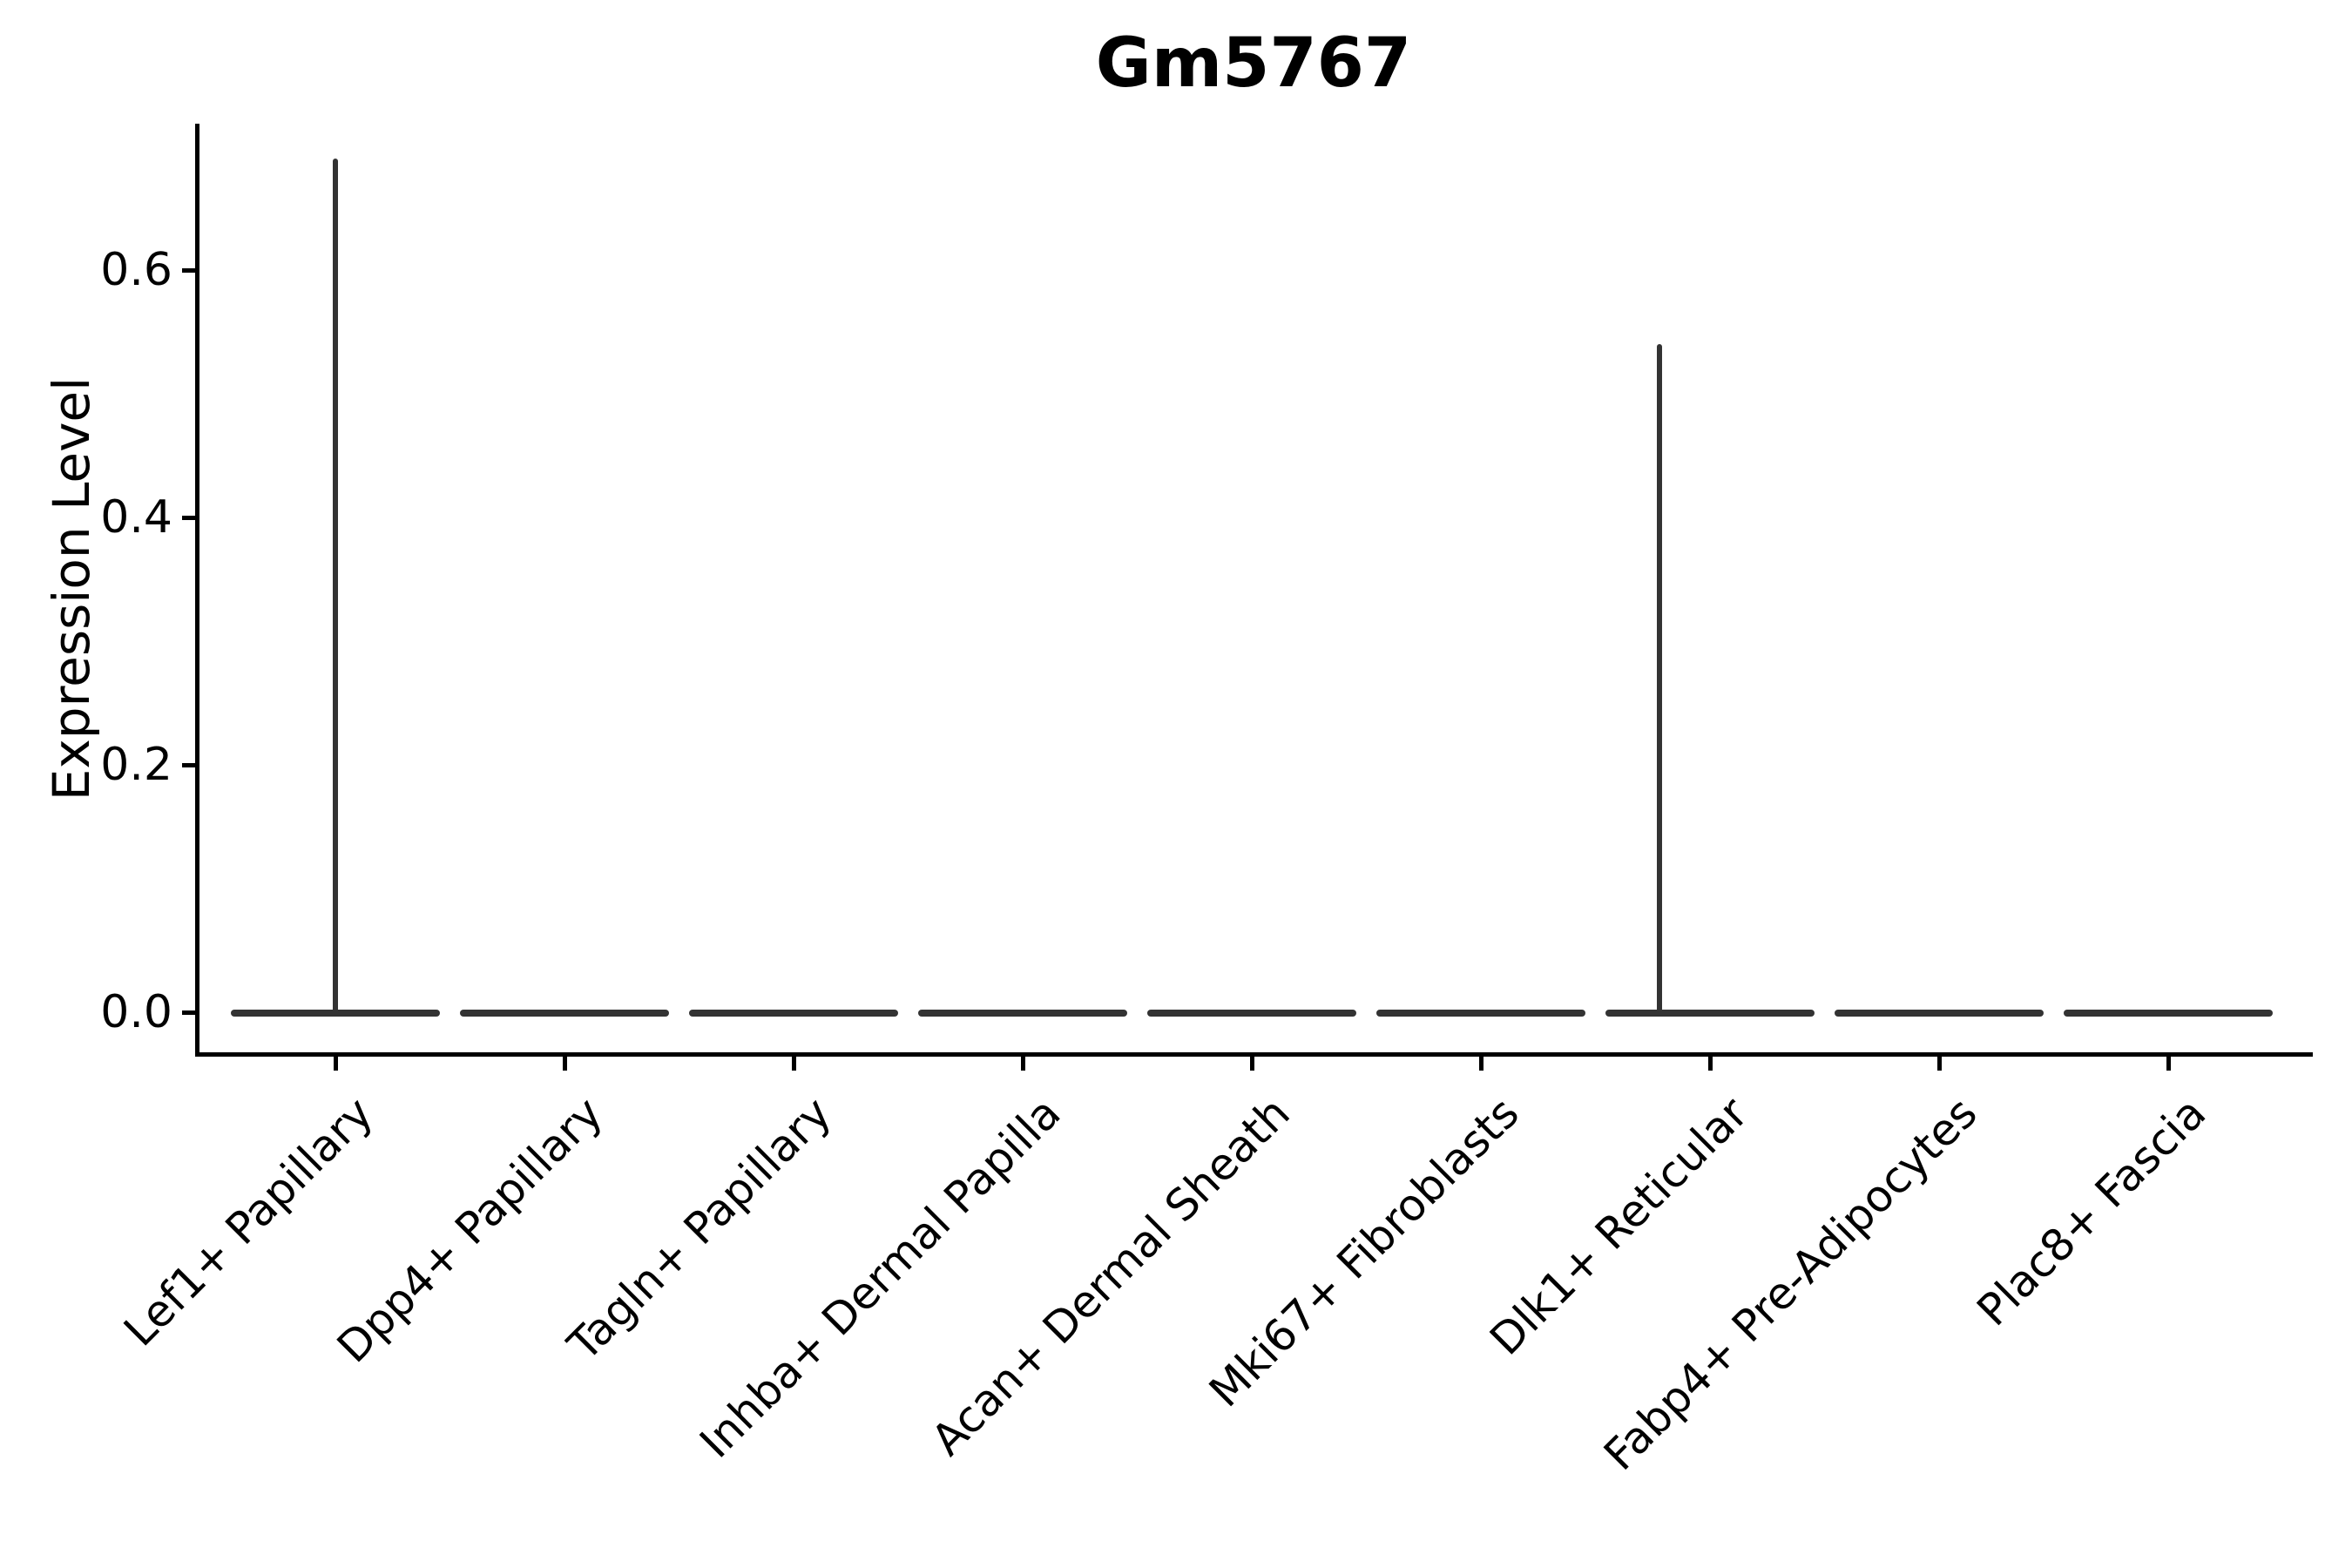 The image size is (2352, 1568). Describe the element at coordinates (248, 1221) in the screenshot. I see `x-tick-label: Lef1+ Papillary` at that location.